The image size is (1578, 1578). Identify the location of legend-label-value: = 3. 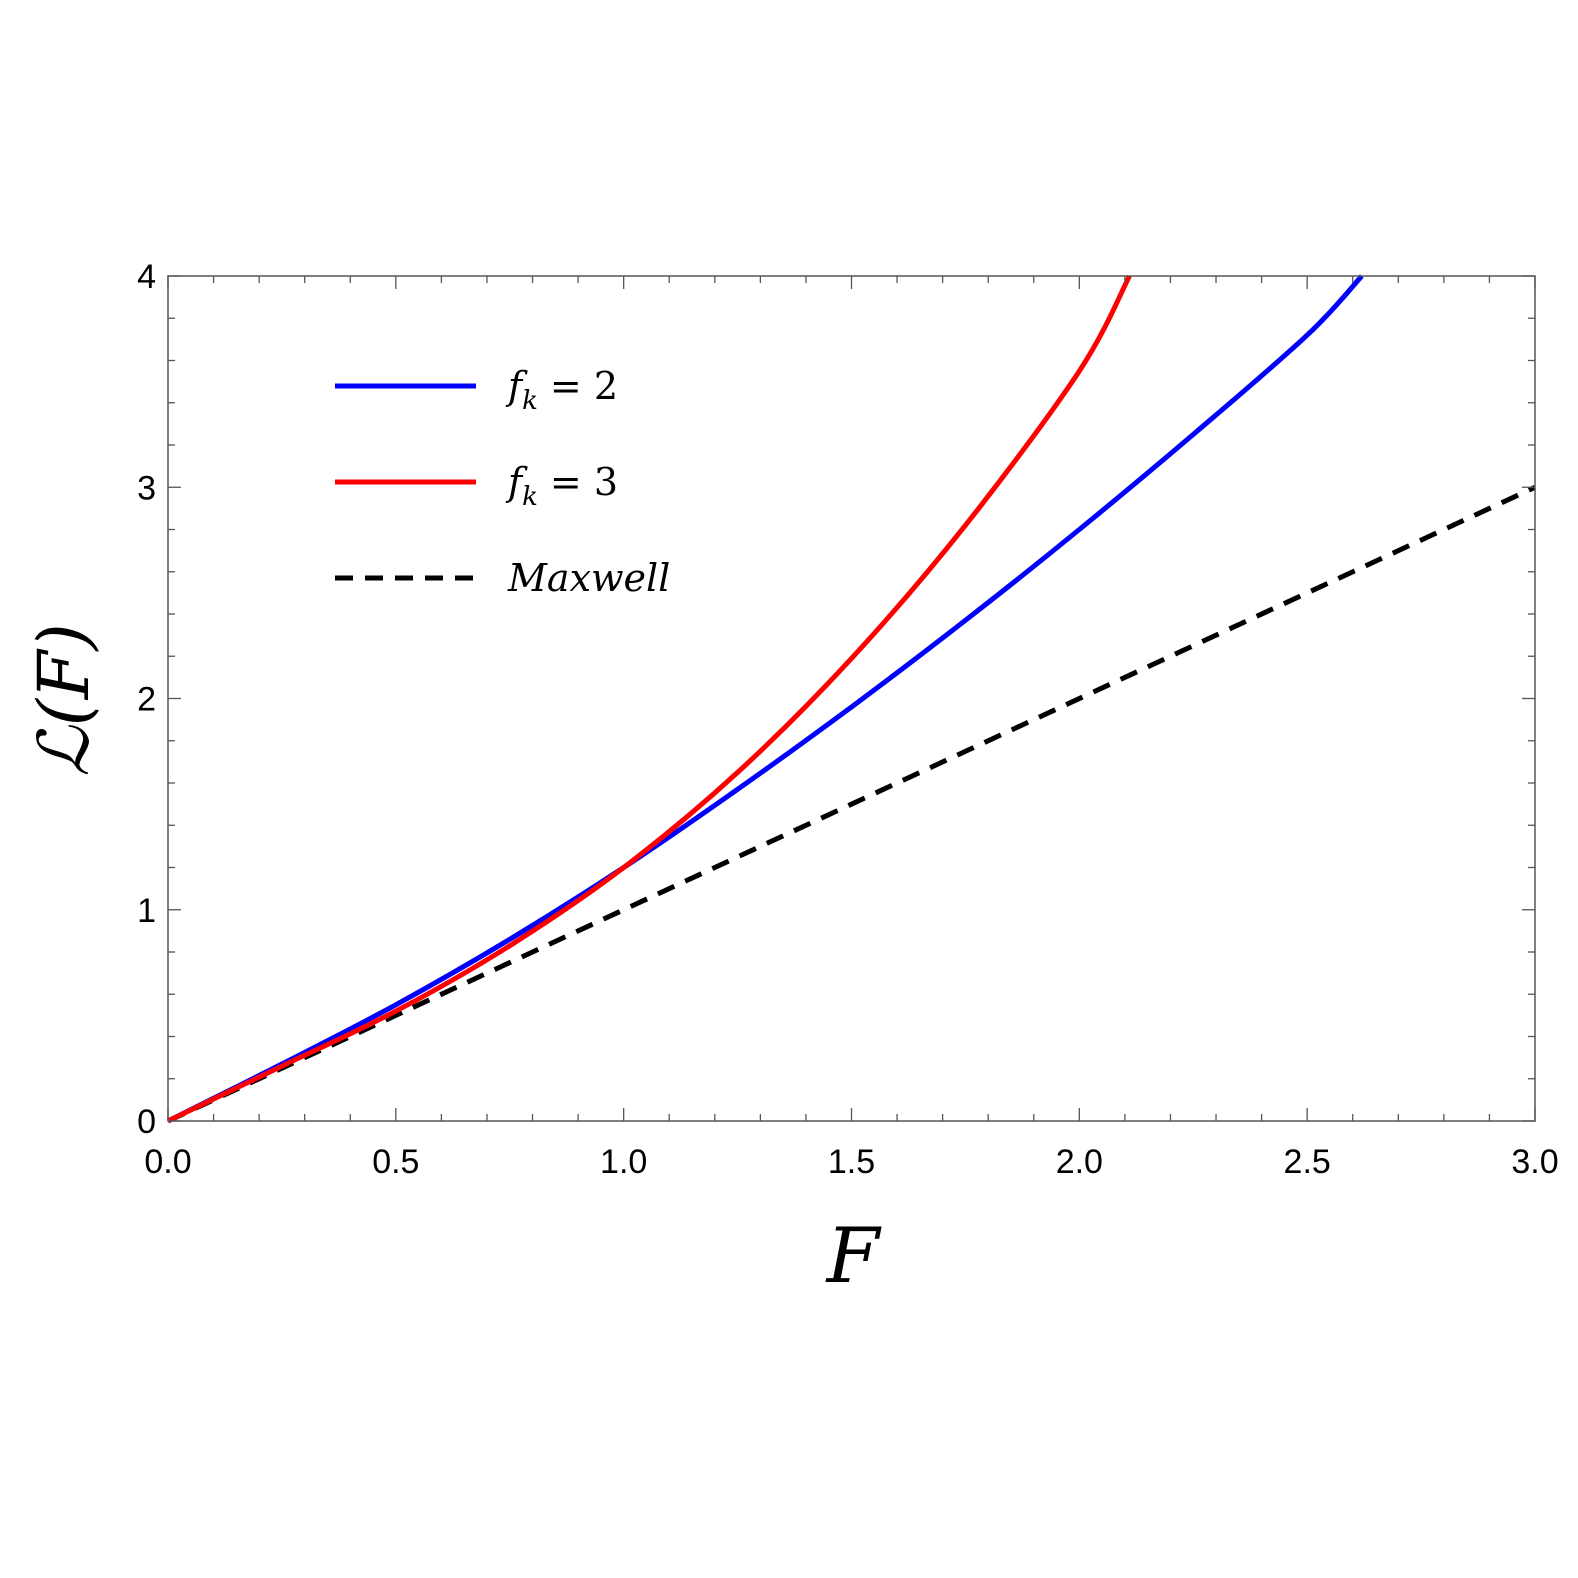
(578, 482).